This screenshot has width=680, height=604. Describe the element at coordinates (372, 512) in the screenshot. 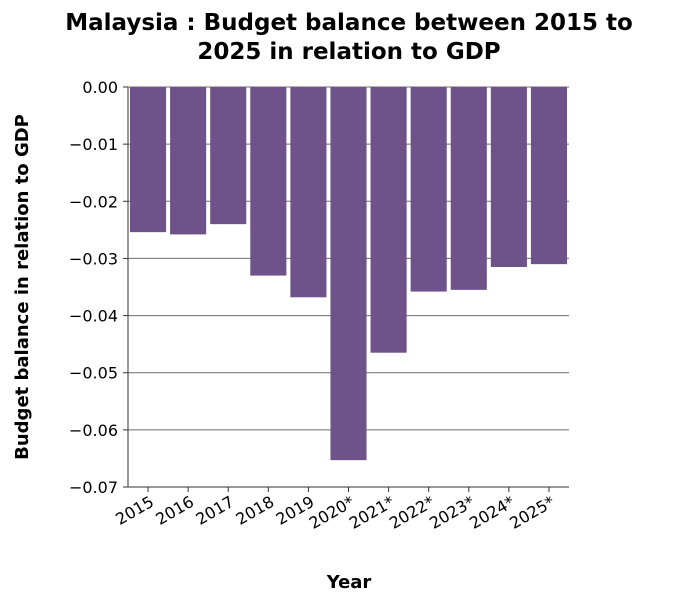

I see `x-tick-label: 2021*` at that location.